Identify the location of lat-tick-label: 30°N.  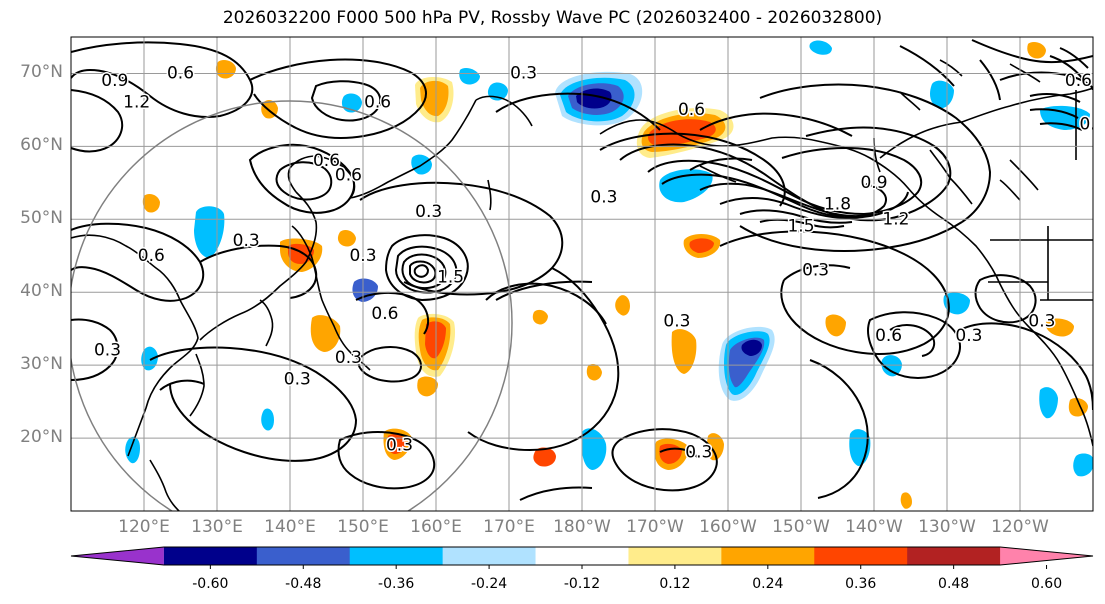
(41, 364).